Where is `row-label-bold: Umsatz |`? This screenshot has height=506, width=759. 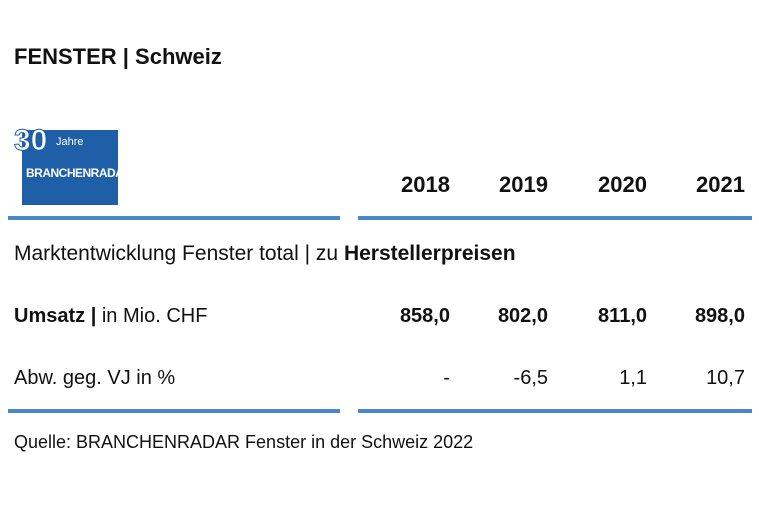 row-label-bold: Umsatz | is located at coordinates (55, 316).